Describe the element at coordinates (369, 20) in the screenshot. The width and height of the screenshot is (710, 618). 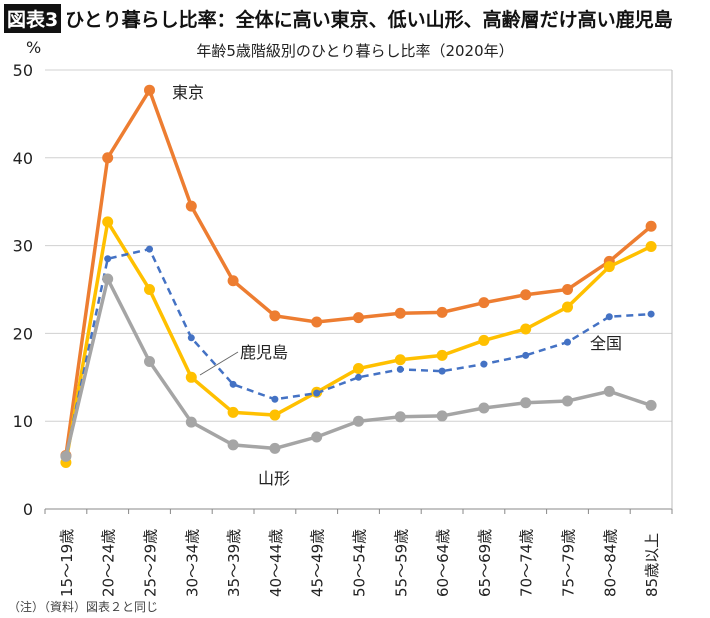
I see `figure-headline: ひとり暮らし比率：全体に高い東京、低い山形、高齢層だけ高い鹿児島` at that location.